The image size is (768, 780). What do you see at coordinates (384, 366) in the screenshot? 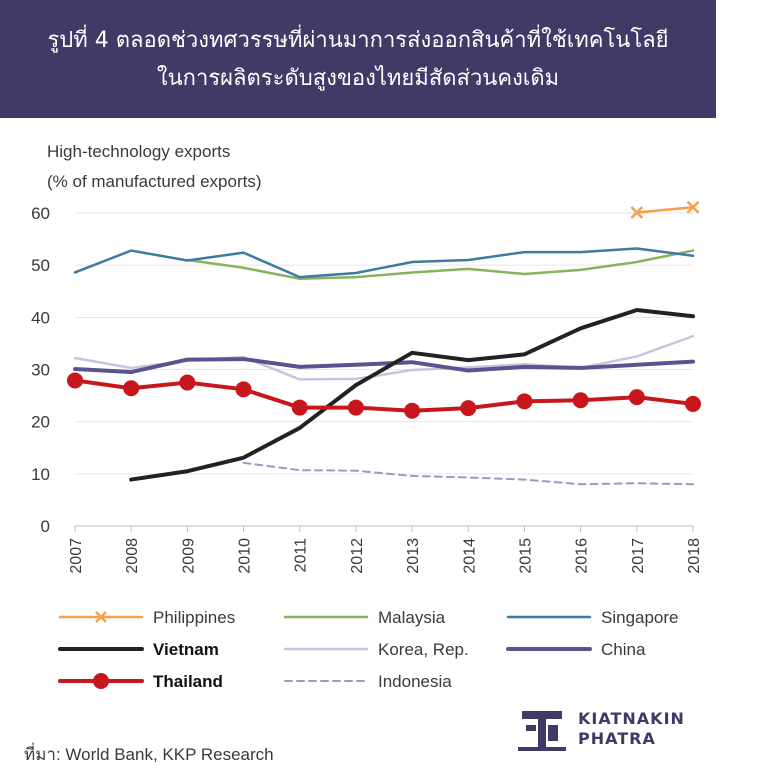
I see `series-line-china` at bounding box center [384, 366].